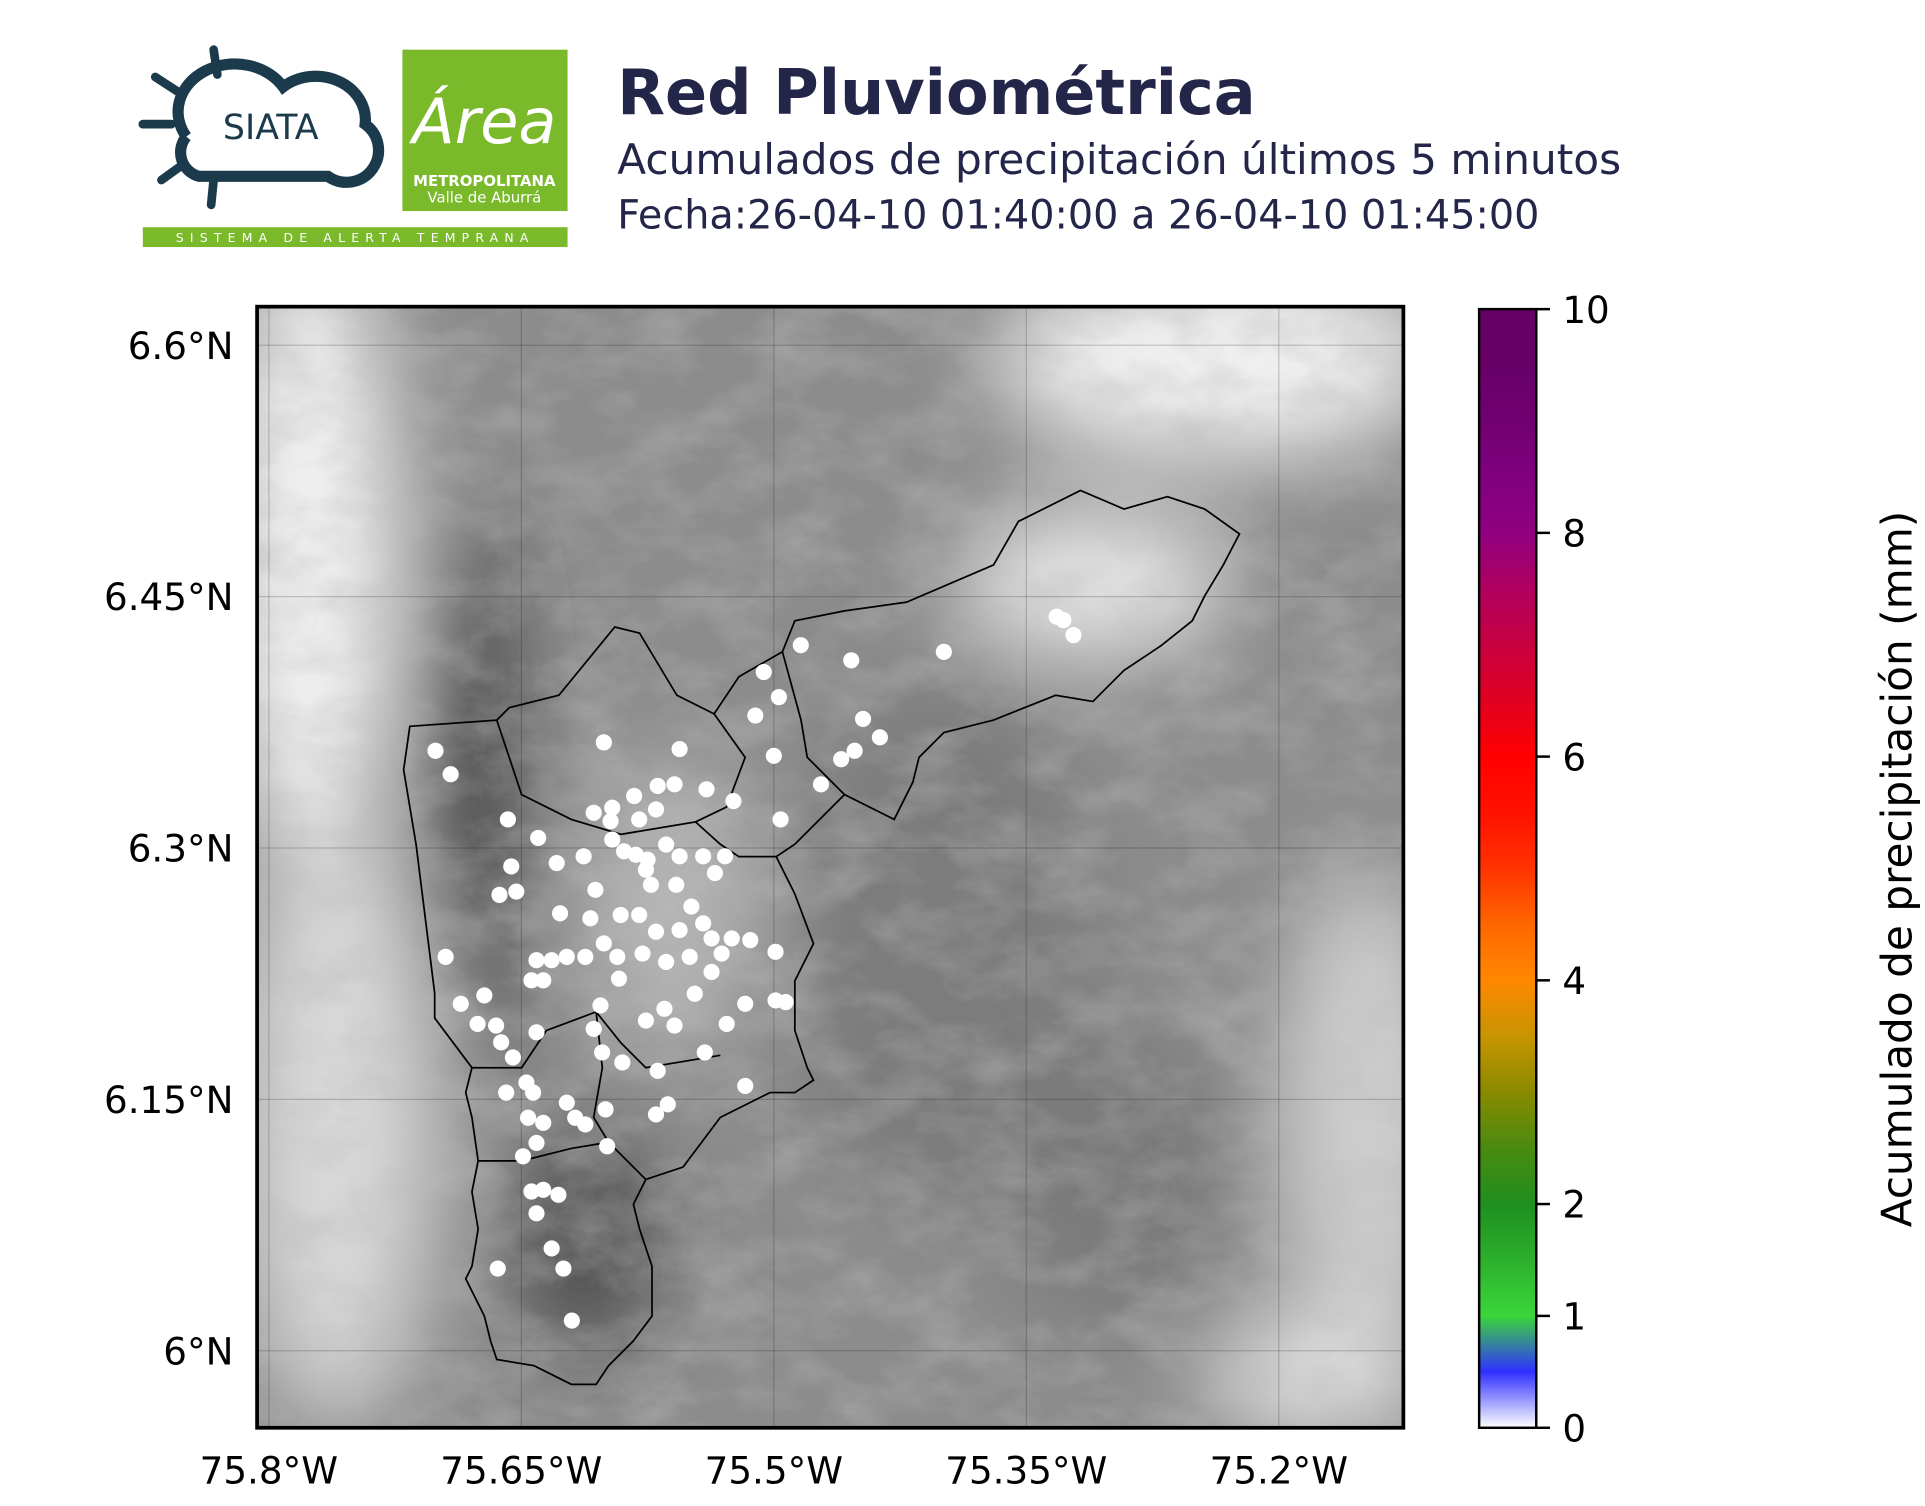  I want to click on x-tick-label: 75.8°W, so click(269, 1471).